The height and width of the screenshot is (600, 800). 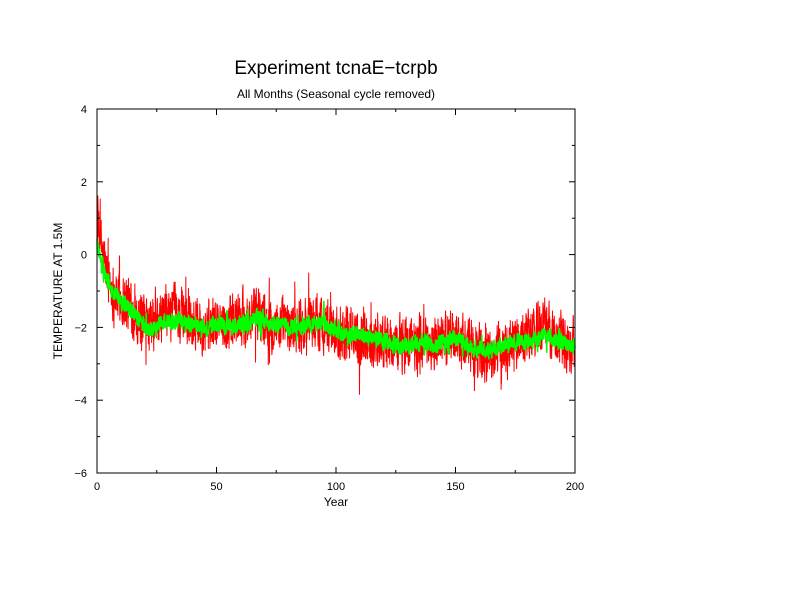 What do you see at coordinates (335, 68) in the screenshot?
I see `chart-title: Experiment tcnaE−tcrpb` at bounding box center [335, 68].